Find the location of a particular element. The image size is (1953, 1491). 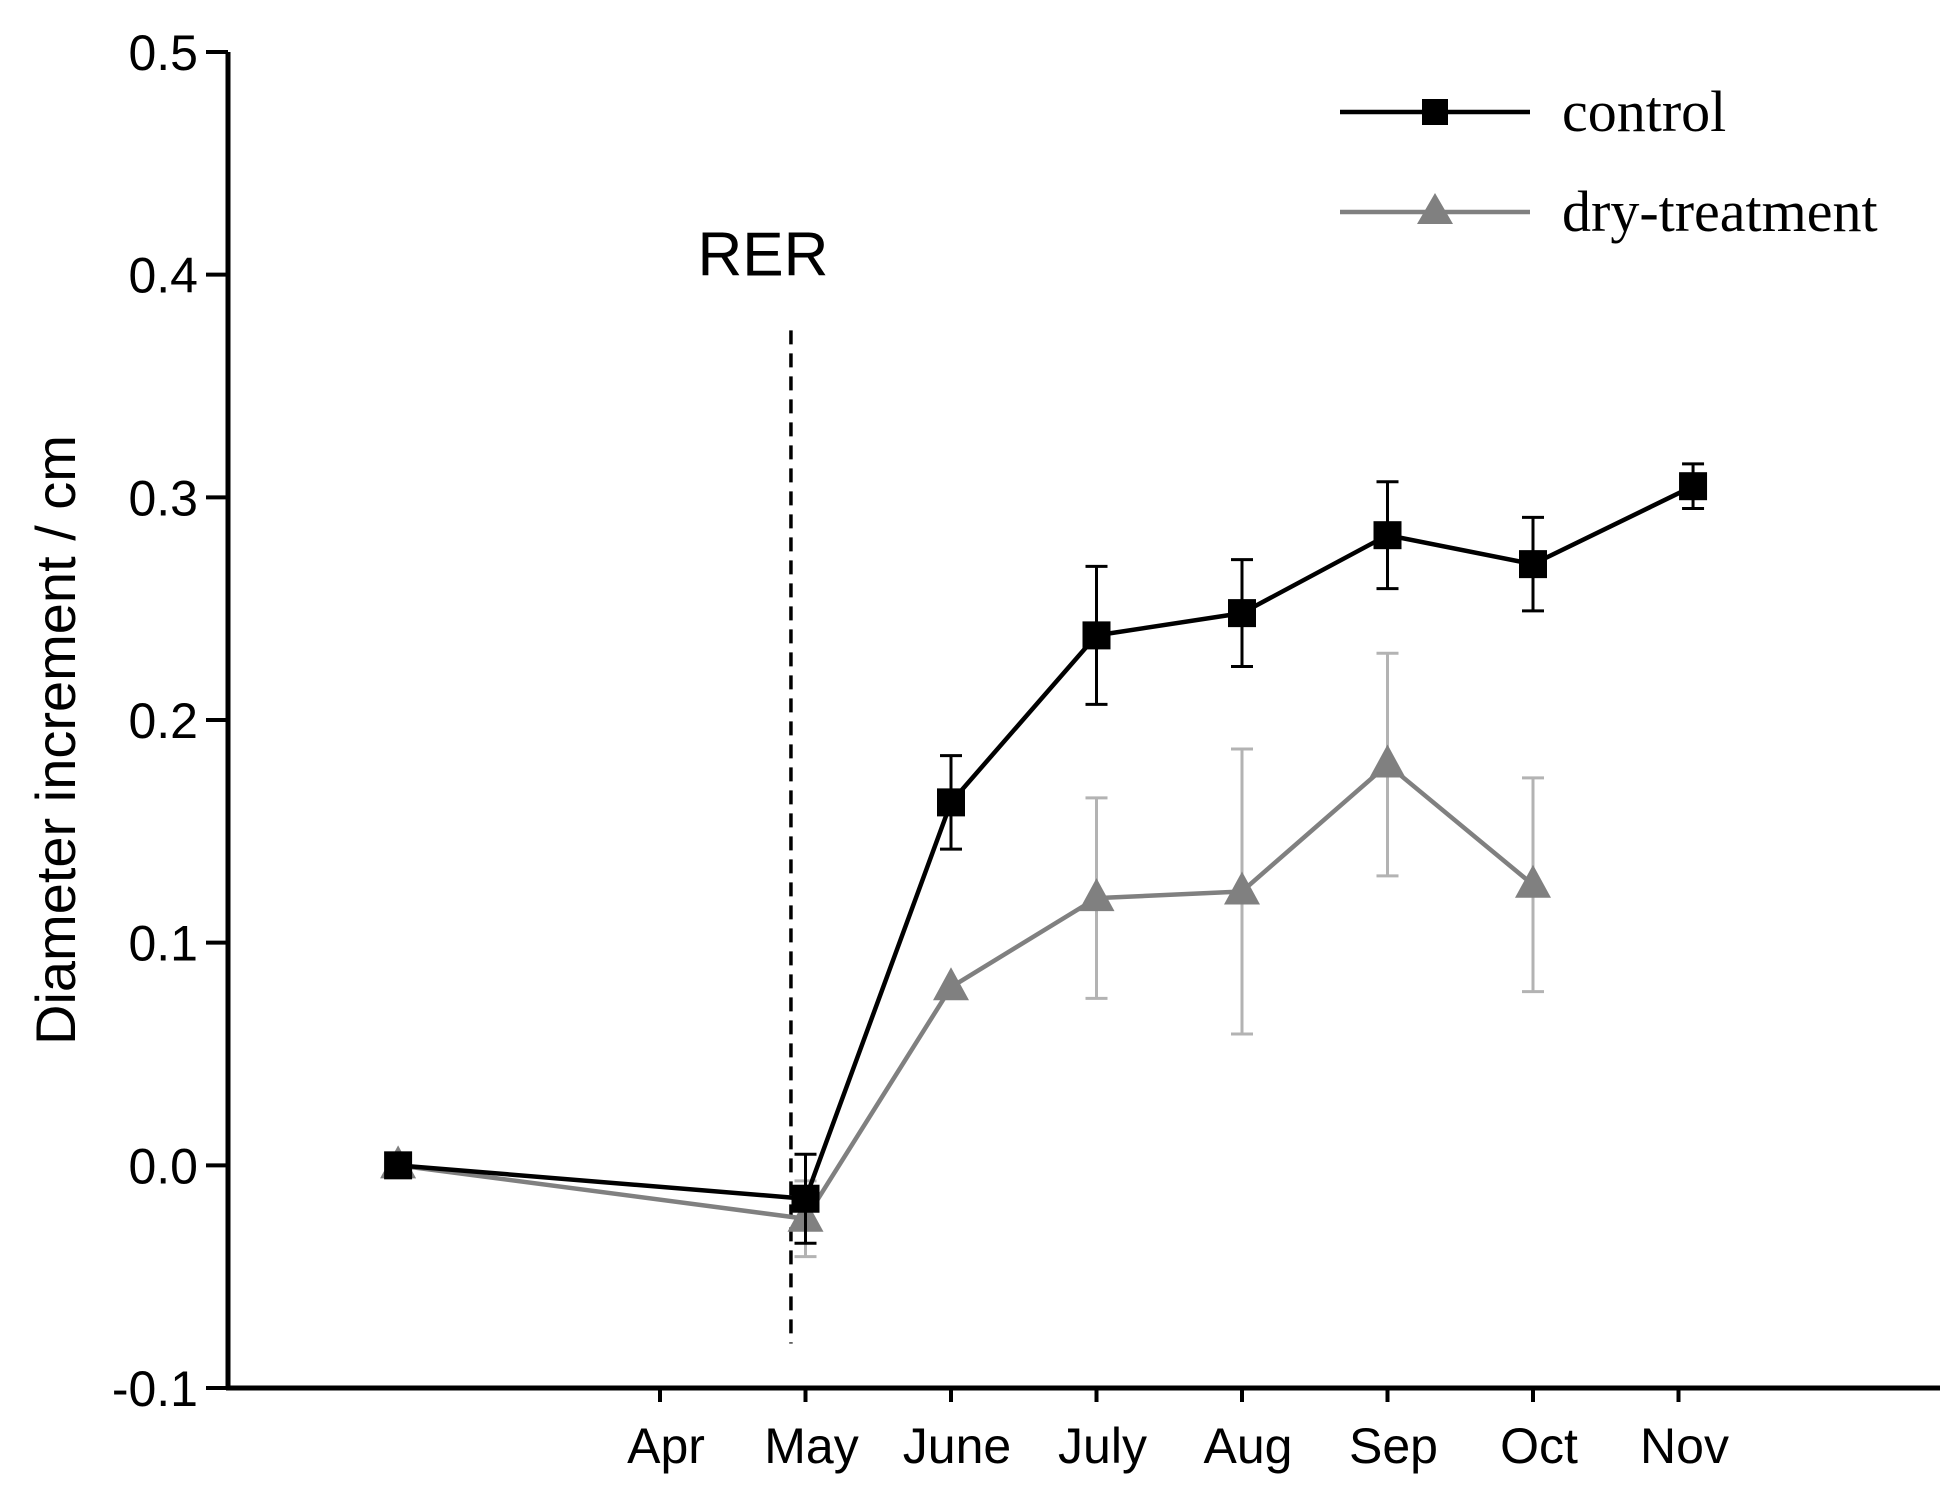

y-tick-label: 0.3 is located at coordinates (163, 498).